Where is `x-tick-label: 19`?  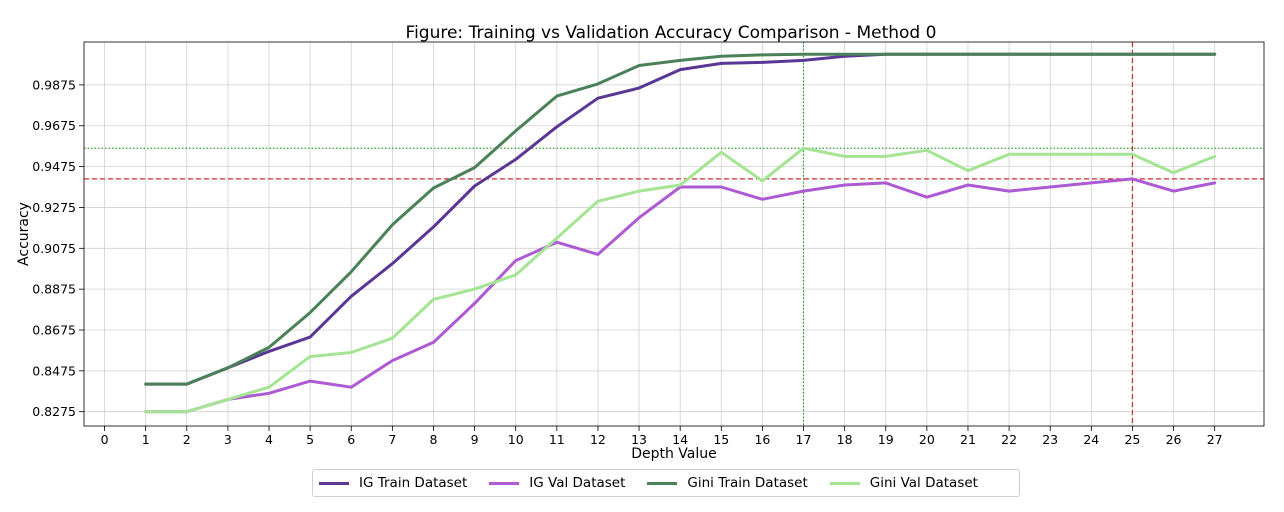 x-tick-label: 19 is located at coordinates (886, 439).